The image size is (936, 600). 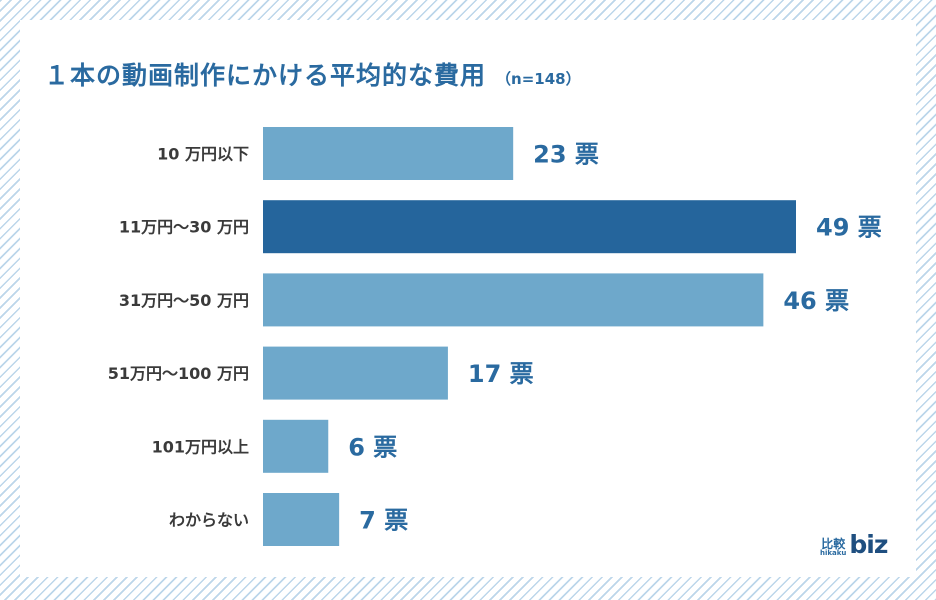 I want to click on value-label-5: 6 票, so click(x=372, y=447).